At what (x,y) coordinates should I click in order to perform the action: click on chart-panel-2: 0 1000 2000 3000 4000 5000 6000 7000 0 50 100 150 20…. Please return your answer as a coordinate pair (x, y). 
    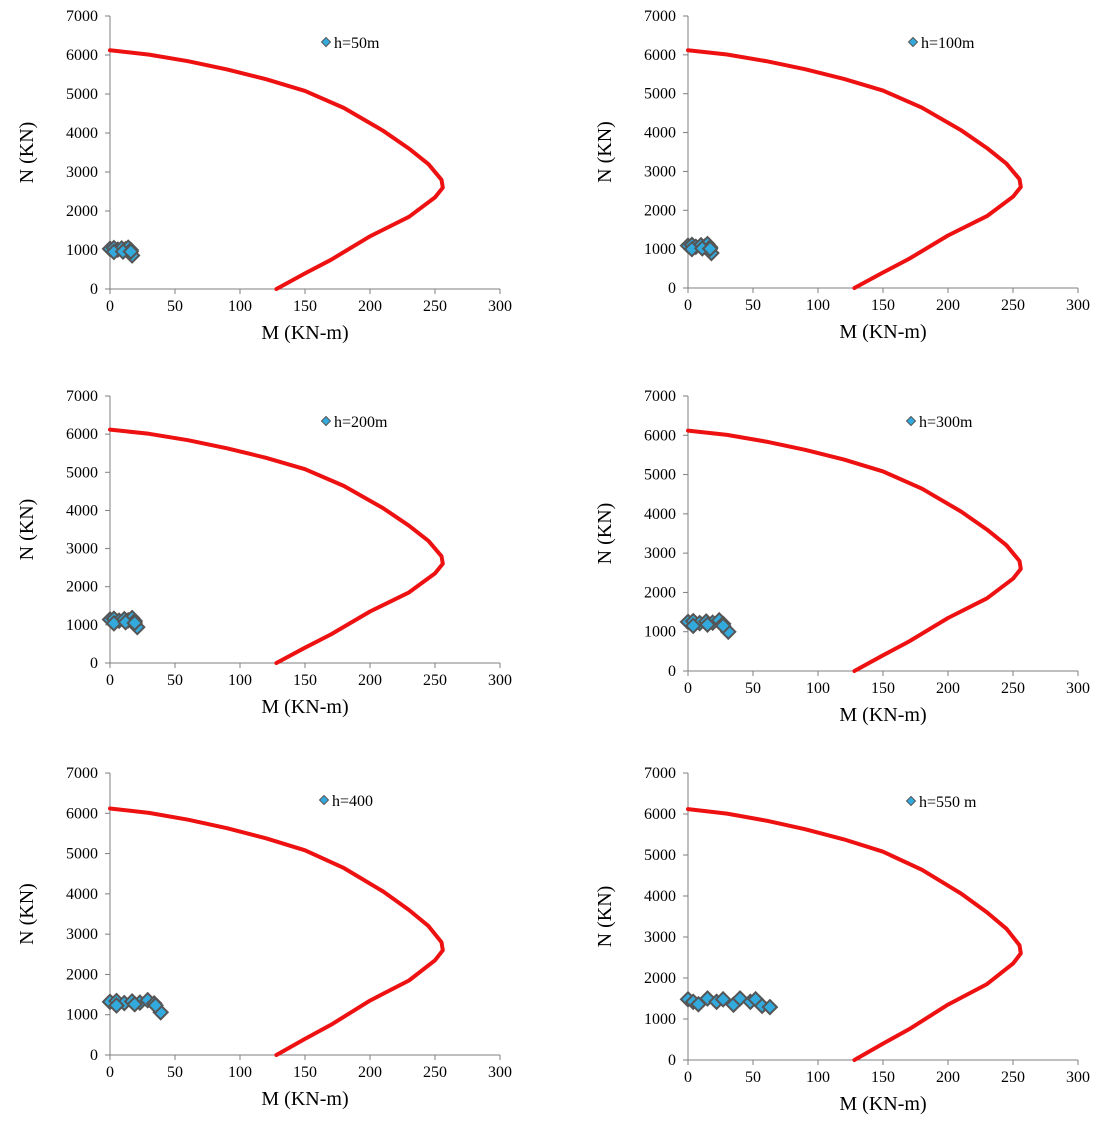
    Looking at the image, I should click on (842, 175).